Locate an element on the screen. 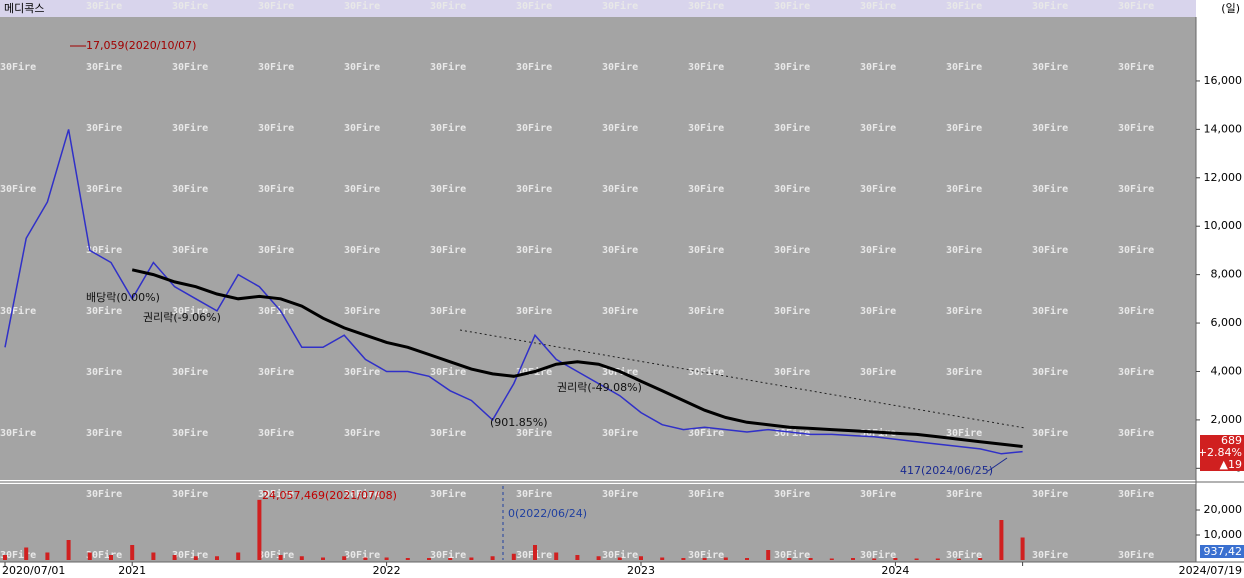  y-tick-label: 14,000 is located at coordinates (1223, 128).